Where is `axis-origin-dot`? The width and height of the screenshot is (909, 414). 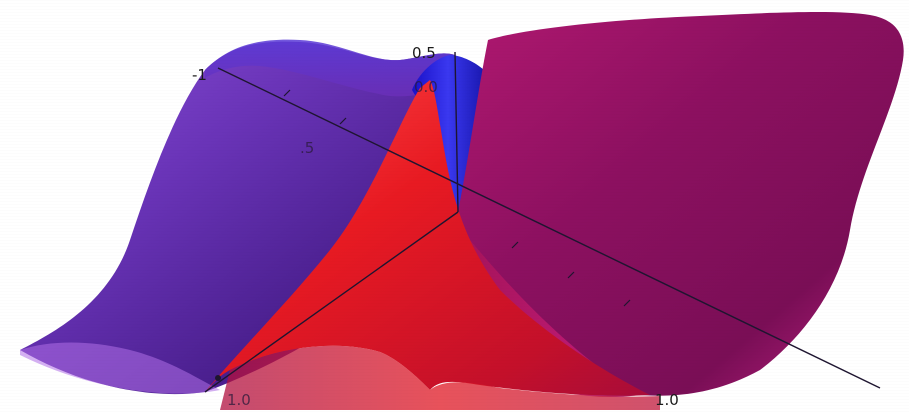
axis-origin-dot is located at coordinates (218, 378).